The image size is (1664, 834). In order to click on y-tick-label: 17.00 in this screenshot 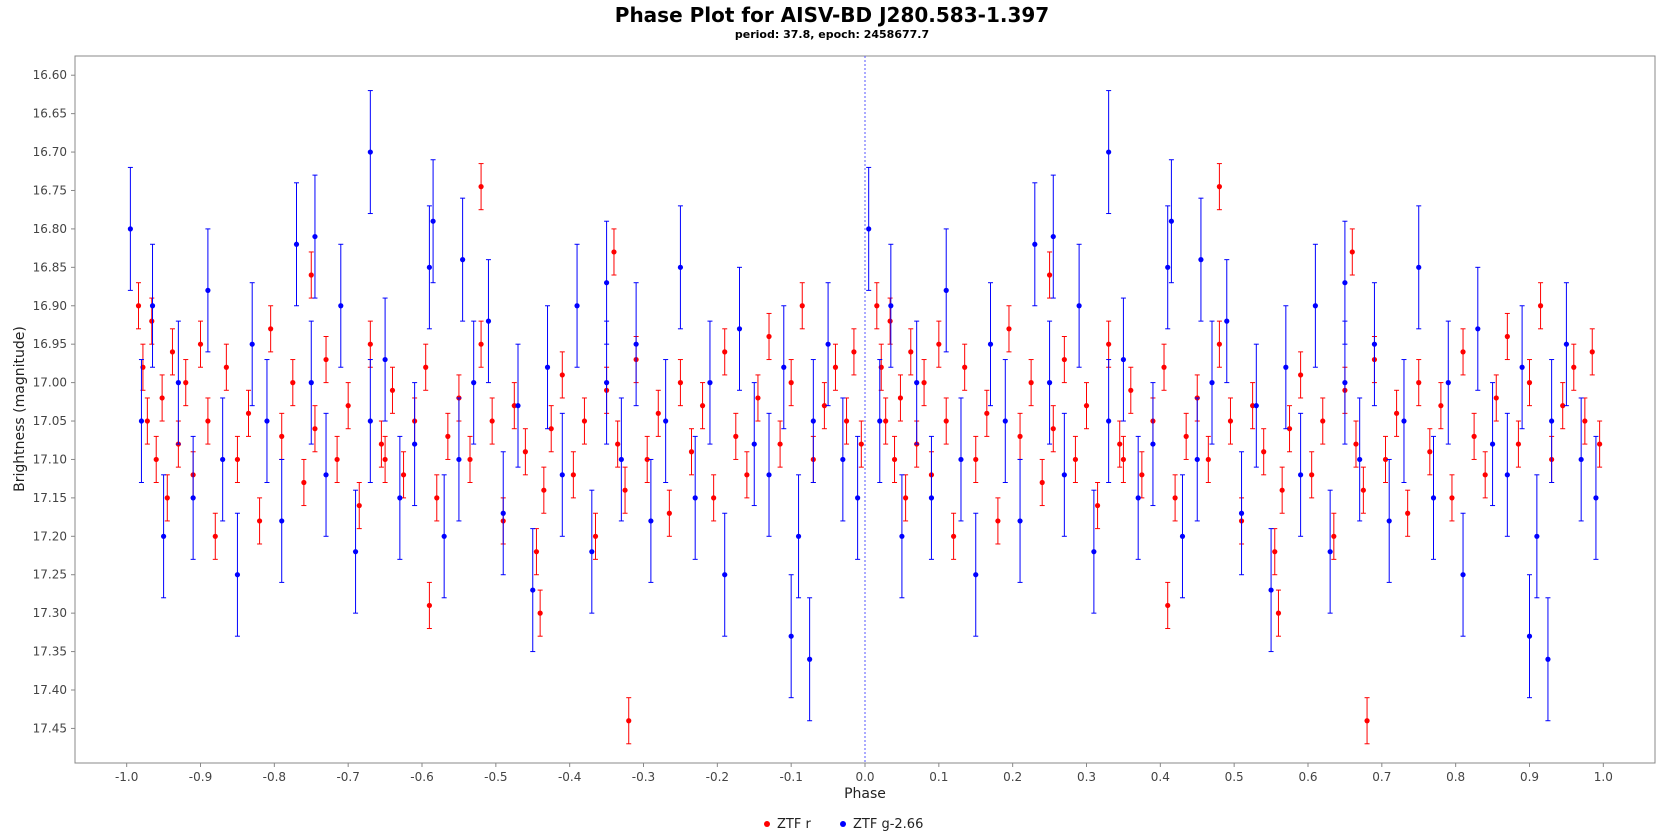, I will do `click(50, 383)`.